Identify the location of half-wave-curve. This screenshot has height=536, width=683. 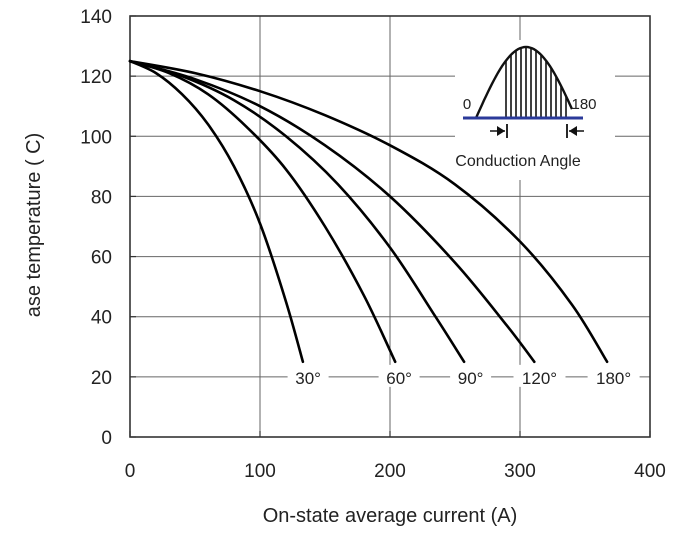
(524, 82).